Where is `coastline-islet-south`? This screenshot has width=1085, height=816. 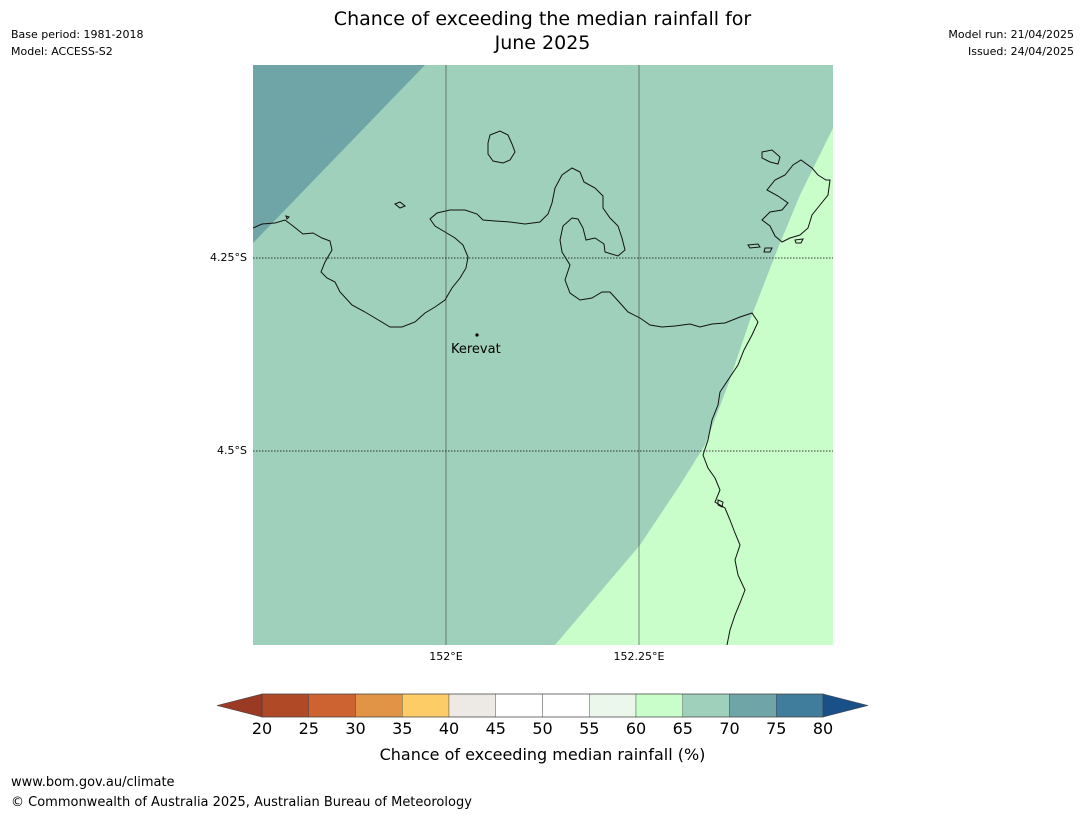
coastline-islet-south is located at coordinates (720, 503).